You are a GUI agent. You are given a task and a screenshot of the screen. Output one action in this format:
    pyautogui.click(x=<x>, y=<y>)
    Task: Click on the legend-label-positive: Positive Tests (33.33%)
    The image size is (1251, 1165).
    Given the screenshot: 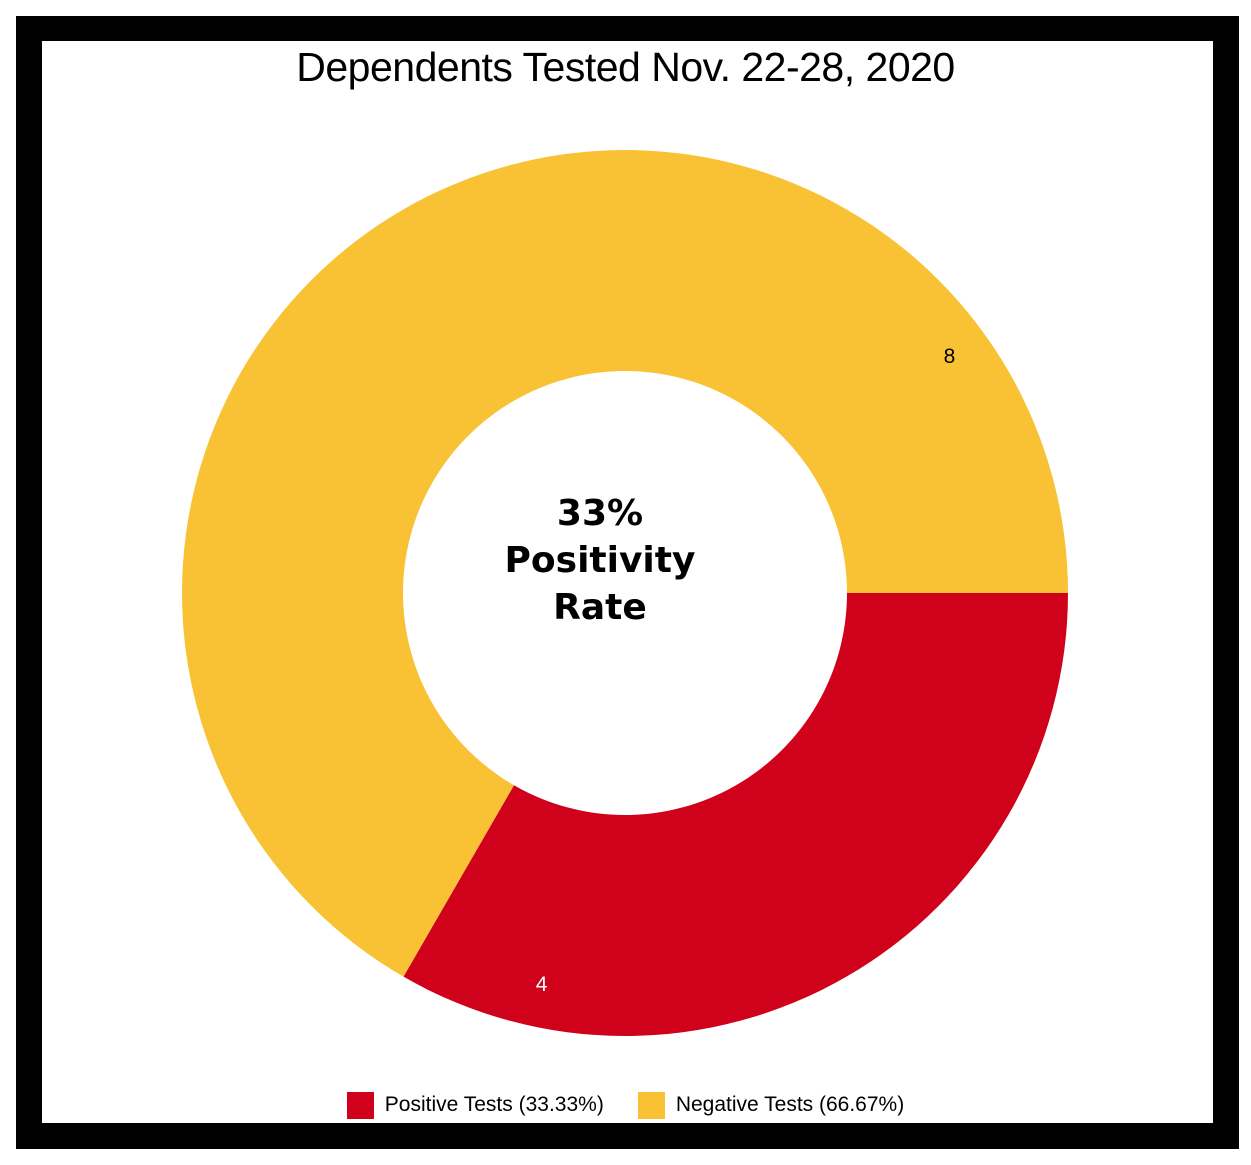 What is the action you would take?
    pyautogui.click(x=494, y=1104)
    